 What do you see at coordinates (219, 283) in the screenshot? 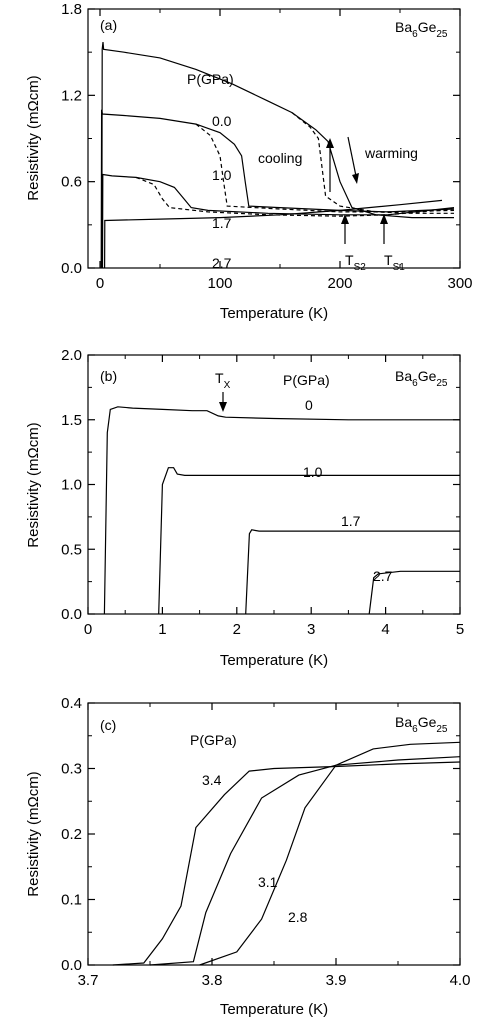
I see `x-tick-label-a-1: 100` at bounding box center [219, 283].